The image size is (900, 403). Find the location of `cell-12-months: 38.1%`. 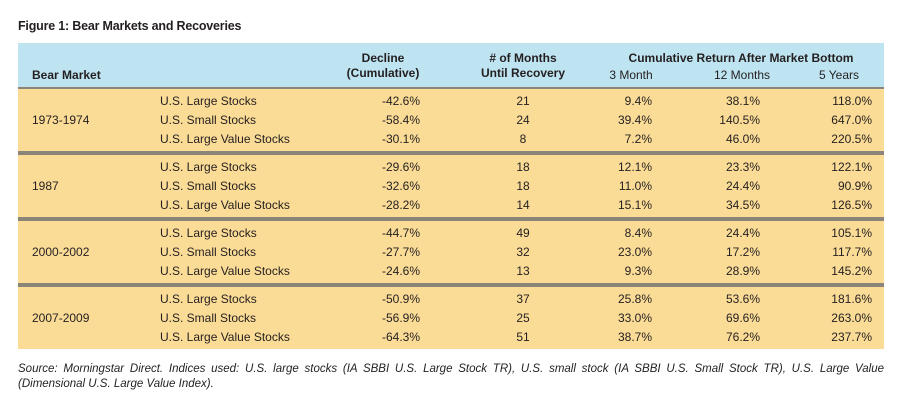

cell-12-months: 38.1% is located at coordinates (742, 101).